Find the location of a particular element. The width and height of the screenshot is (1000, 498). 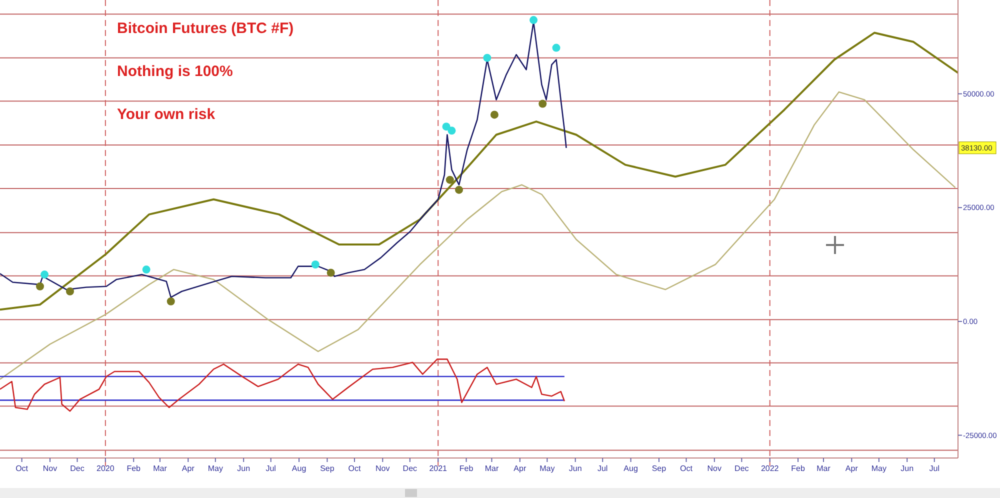

x-tick-label: 2021 is located at coordinates (438, 468).